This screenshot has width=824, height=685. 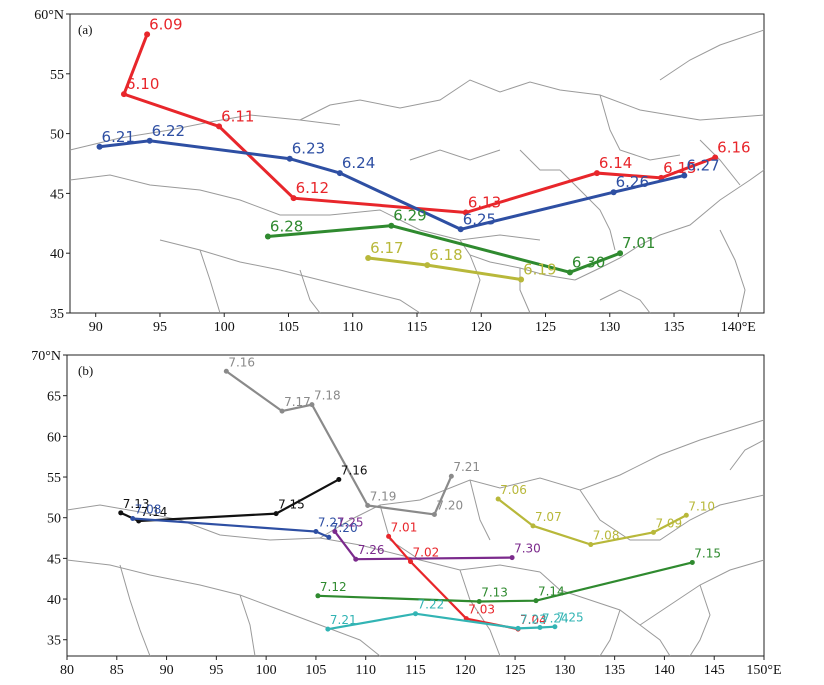 I want to click on panel-b-label: (b), so click(x=85, y=370).